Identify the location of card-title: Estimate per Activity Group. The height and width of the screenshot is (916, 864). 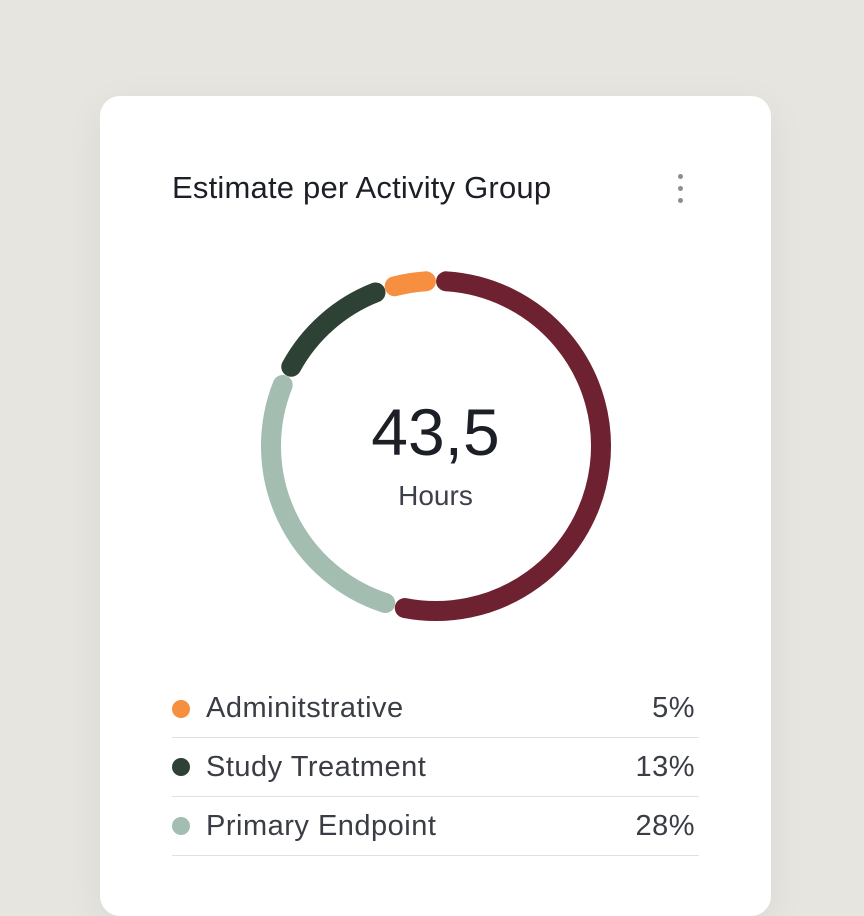
(362, 187).